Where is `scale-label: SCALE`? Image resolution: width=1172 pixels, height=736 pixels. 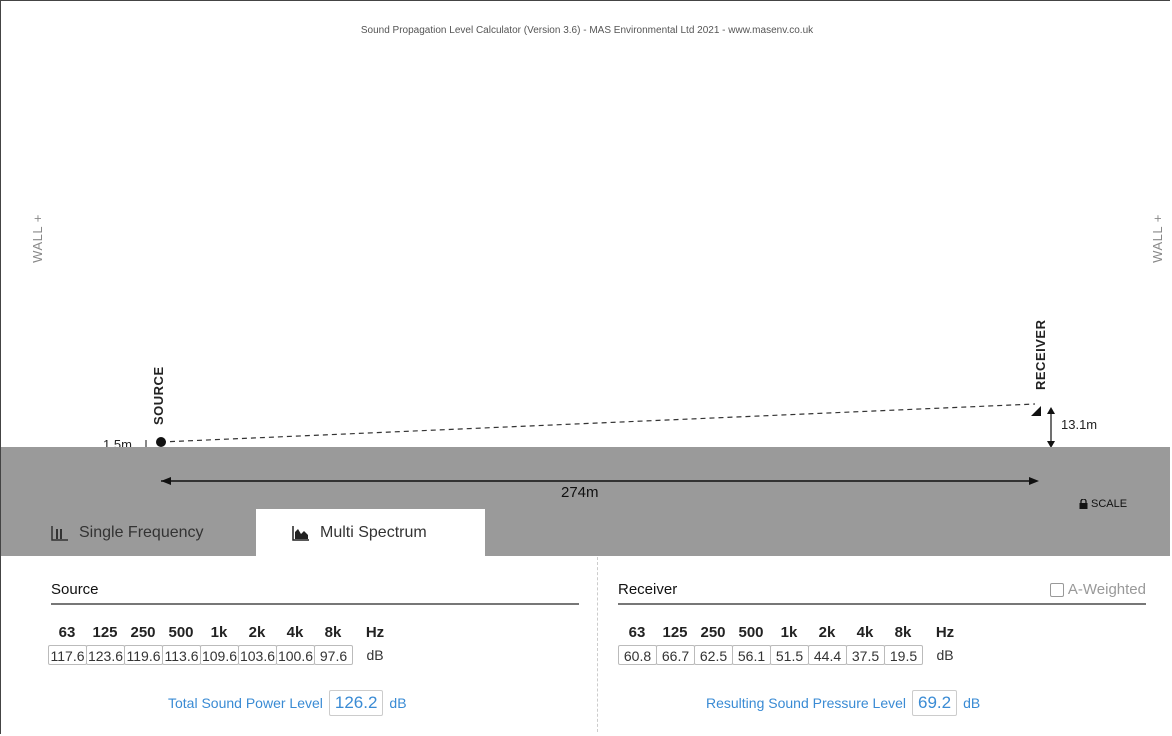
scale-label: SCALE is located at coordinates (1109, 504).